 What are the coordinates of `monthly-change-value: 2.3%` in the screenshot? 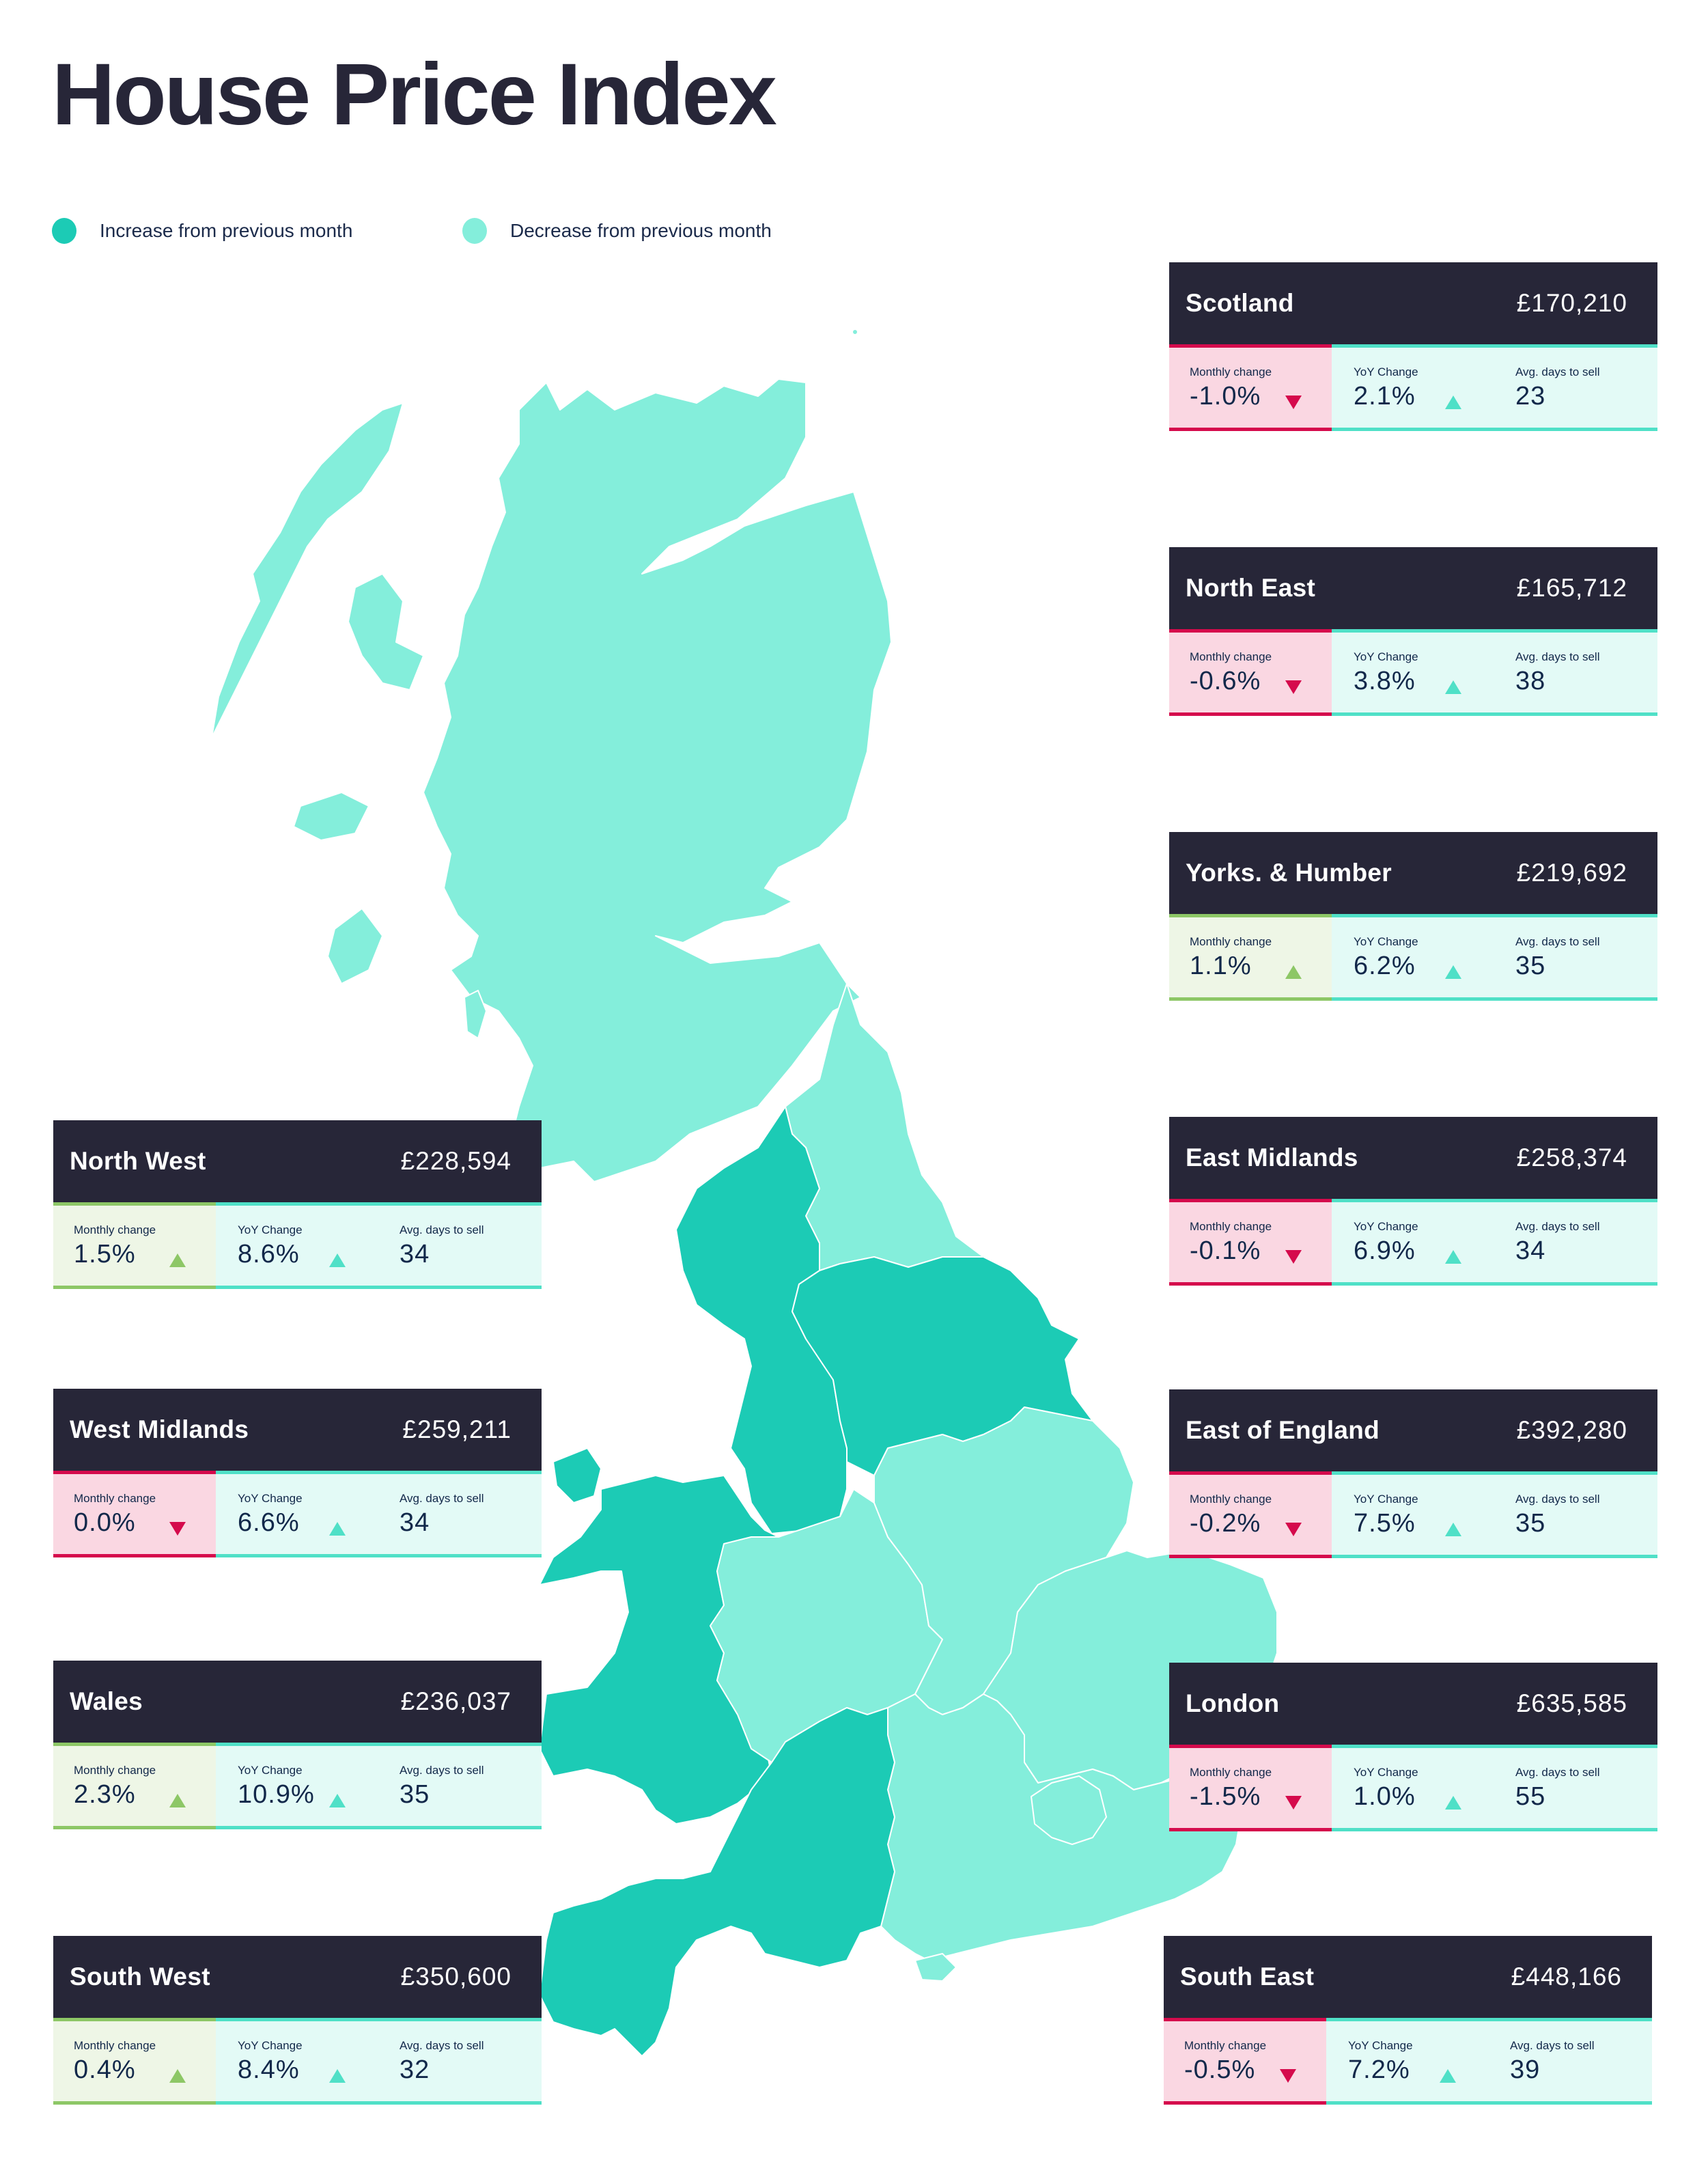 It's located at (105, 1794).